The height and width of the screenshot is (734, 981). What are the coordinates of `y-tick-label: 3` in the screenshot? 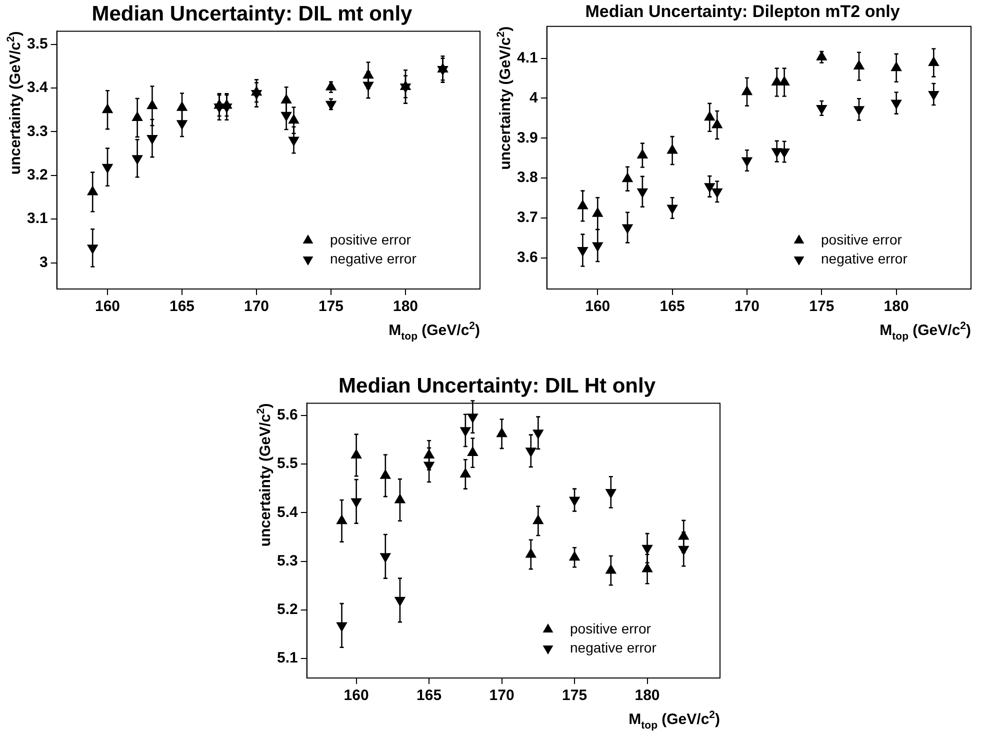 It's located at (44, 262).